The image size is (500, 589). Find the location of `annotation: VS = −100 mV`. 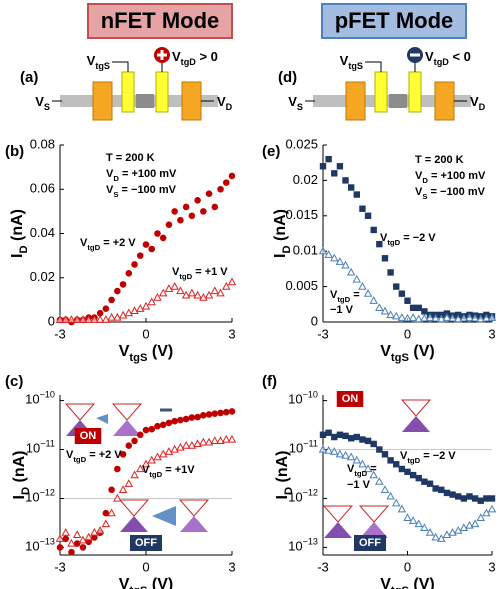

annotation: VS = −100 mV is located at coordinates (450, 193).